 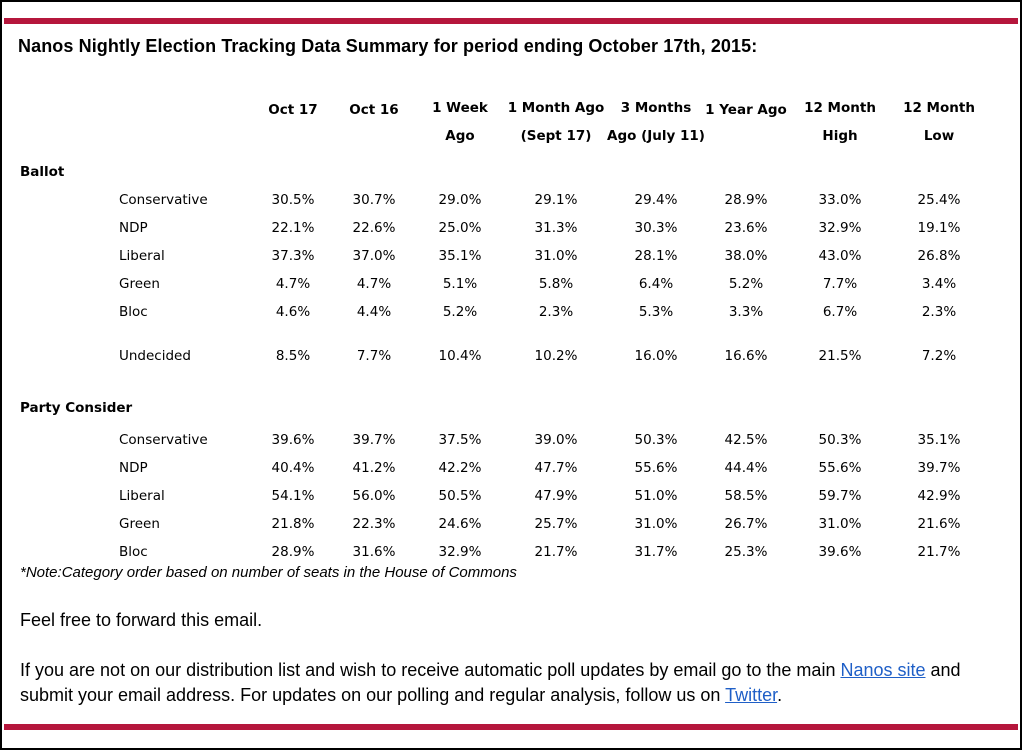 What do you see at coordinates (556, 496) in the screenshot?
I see `table-cell: 47.9%` at bounding box center [556, 496].